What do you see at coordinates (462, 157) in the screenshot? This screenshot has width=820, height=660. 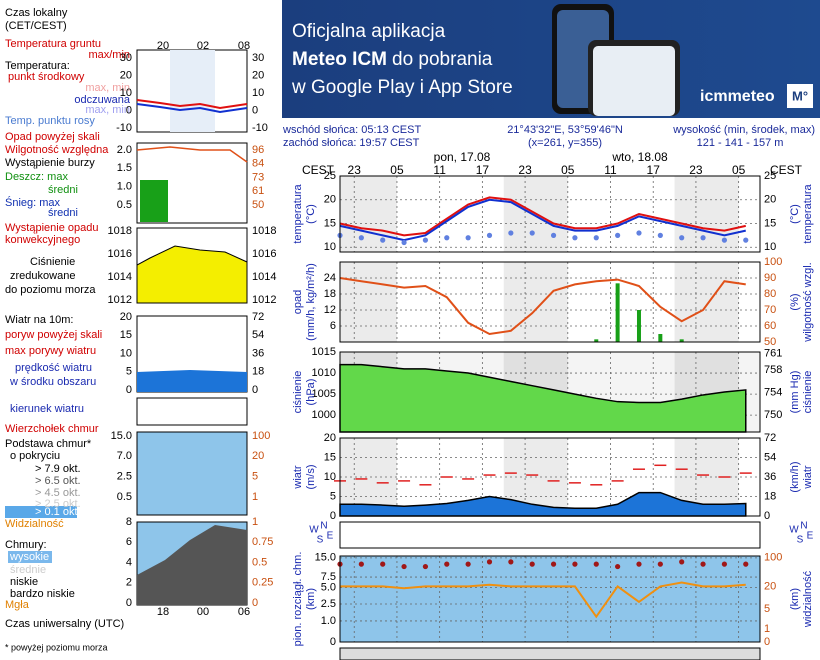 I see `day-label: pon, 17.08` at bounding box center [462, 157].